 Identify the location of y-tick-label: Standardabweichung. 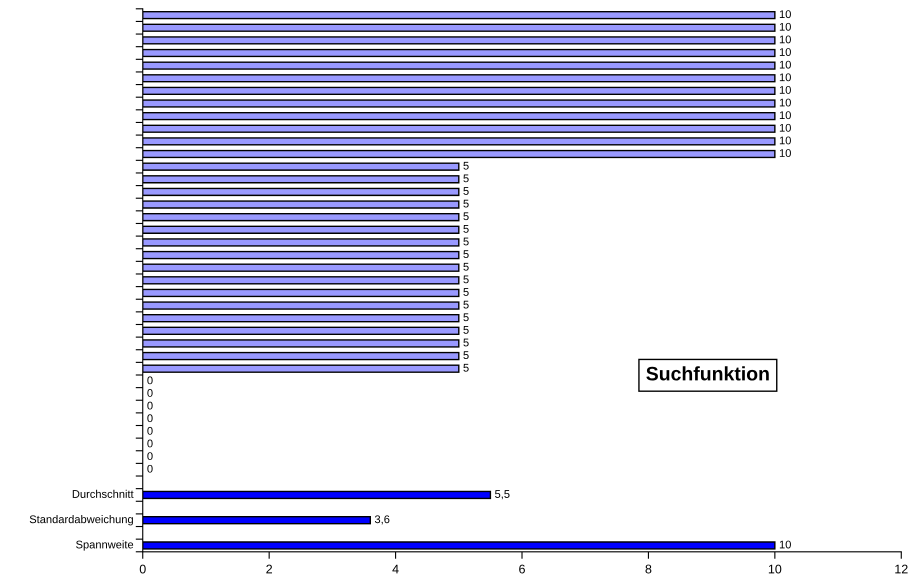
(81, 520).